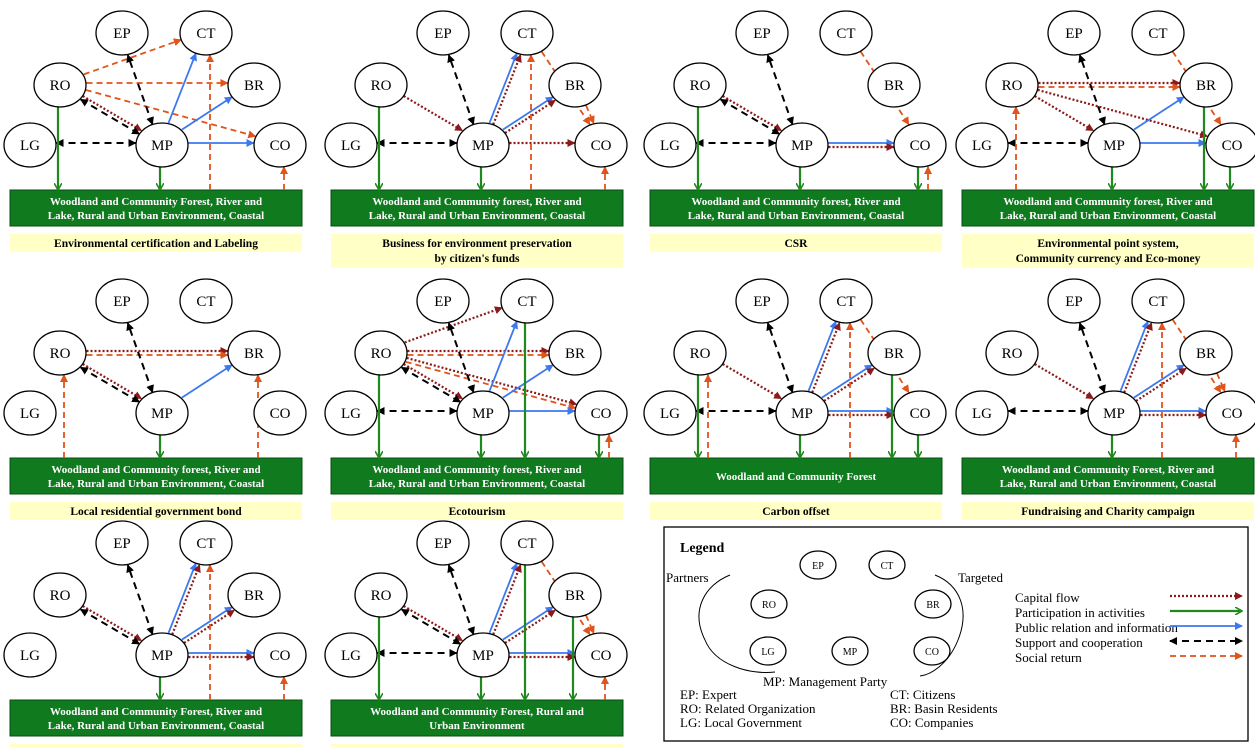  I want to click on legend-node-co: CO, so click(932, 651).